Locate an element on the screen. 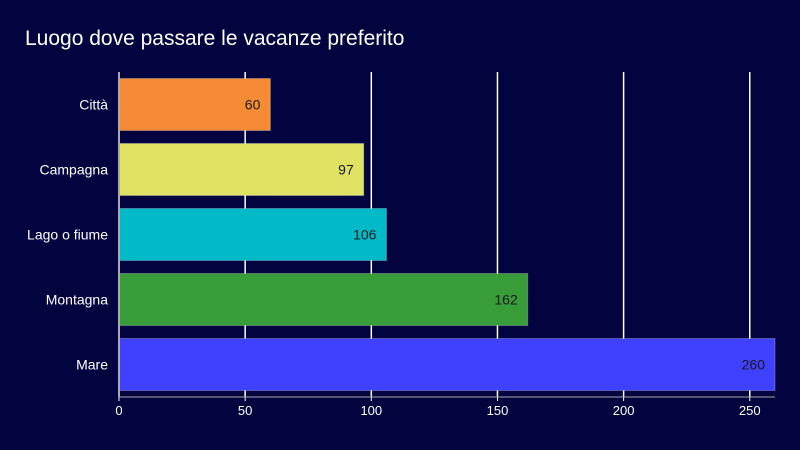 The image size is (800, 450). data-label-3: 162 is located at coordinates (506, 300).